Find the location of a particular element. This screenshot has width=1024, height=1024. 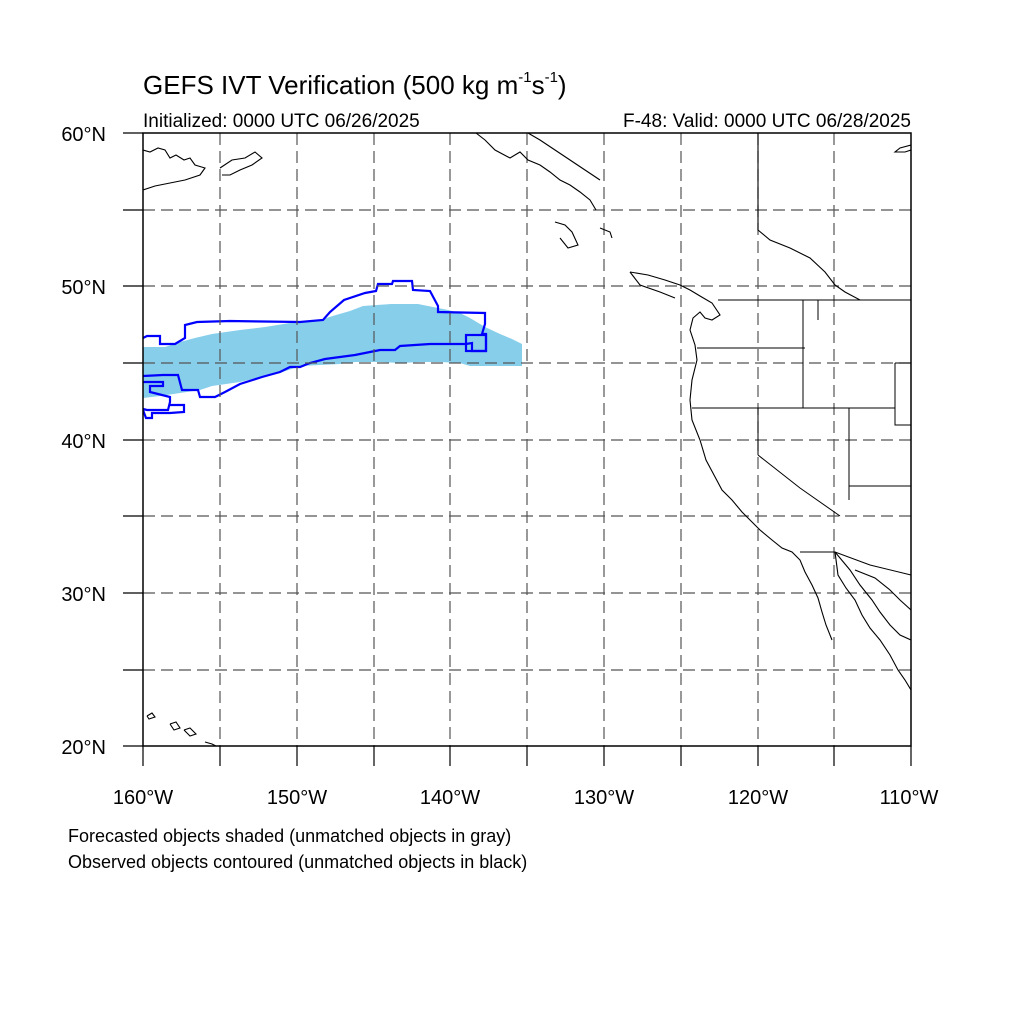

forecast-object is located at coordinates (332, 351).